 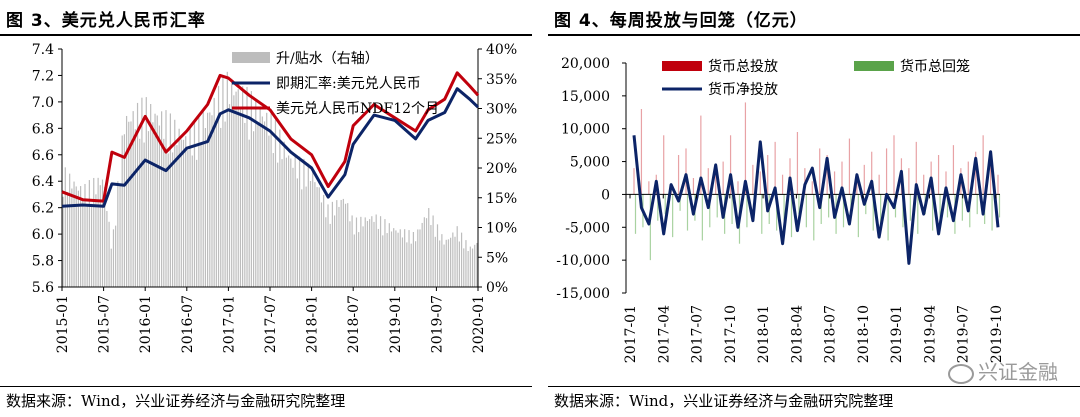 I want to click on y-right-tick-label: 20%, so click(x=501, y=169).